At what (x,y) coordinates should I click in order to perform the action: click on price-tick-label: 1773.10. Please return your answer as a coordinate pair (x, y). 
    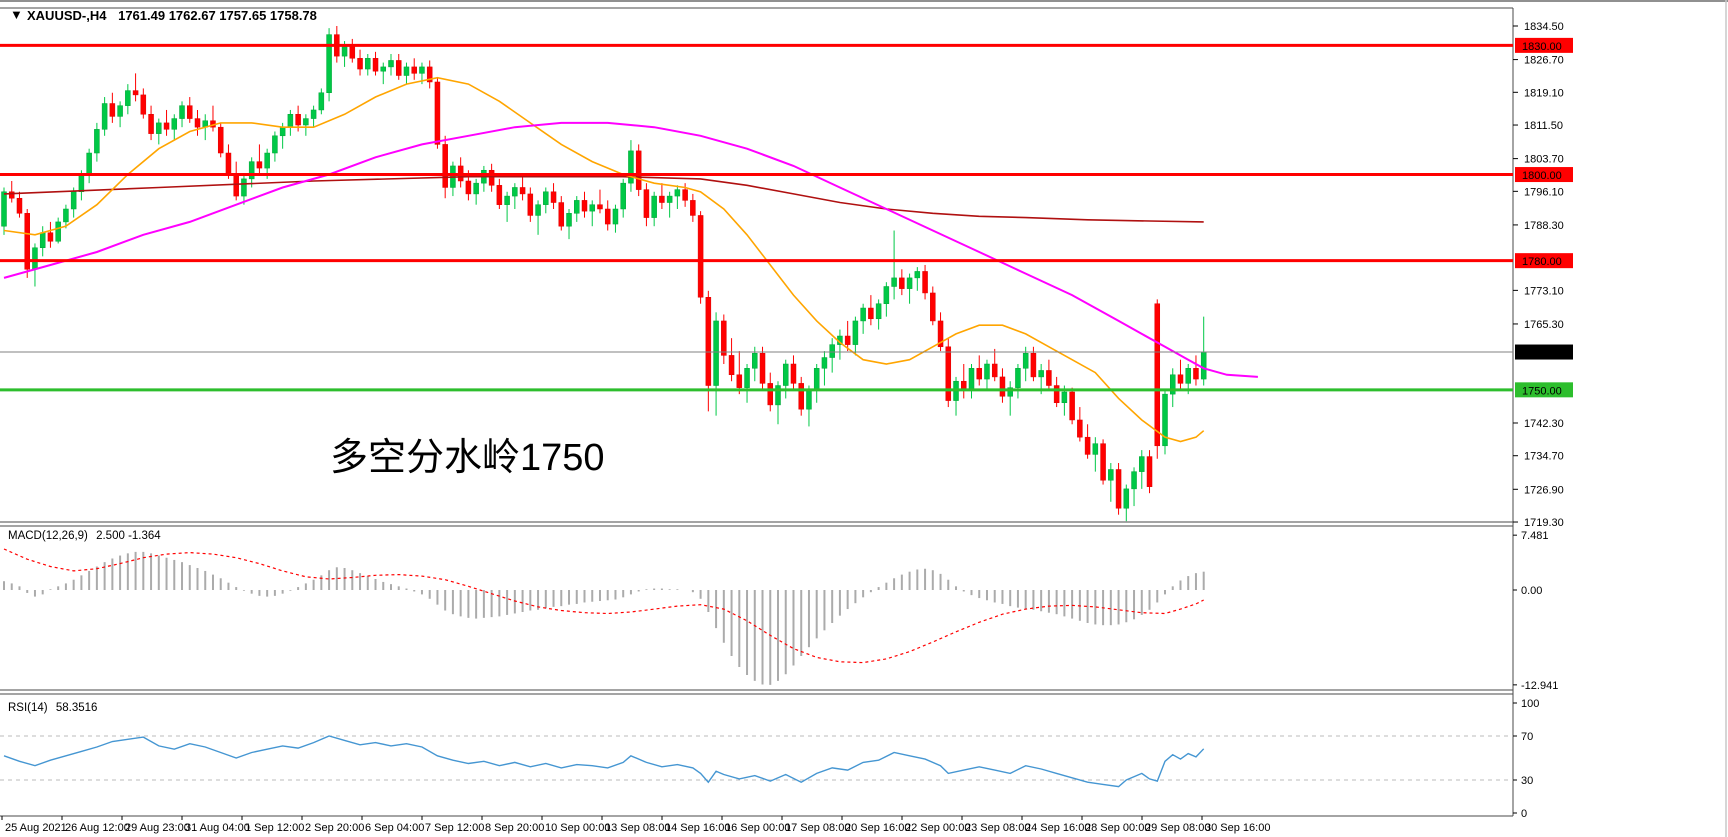
    Looking at the image, I should click on (1544, 291).